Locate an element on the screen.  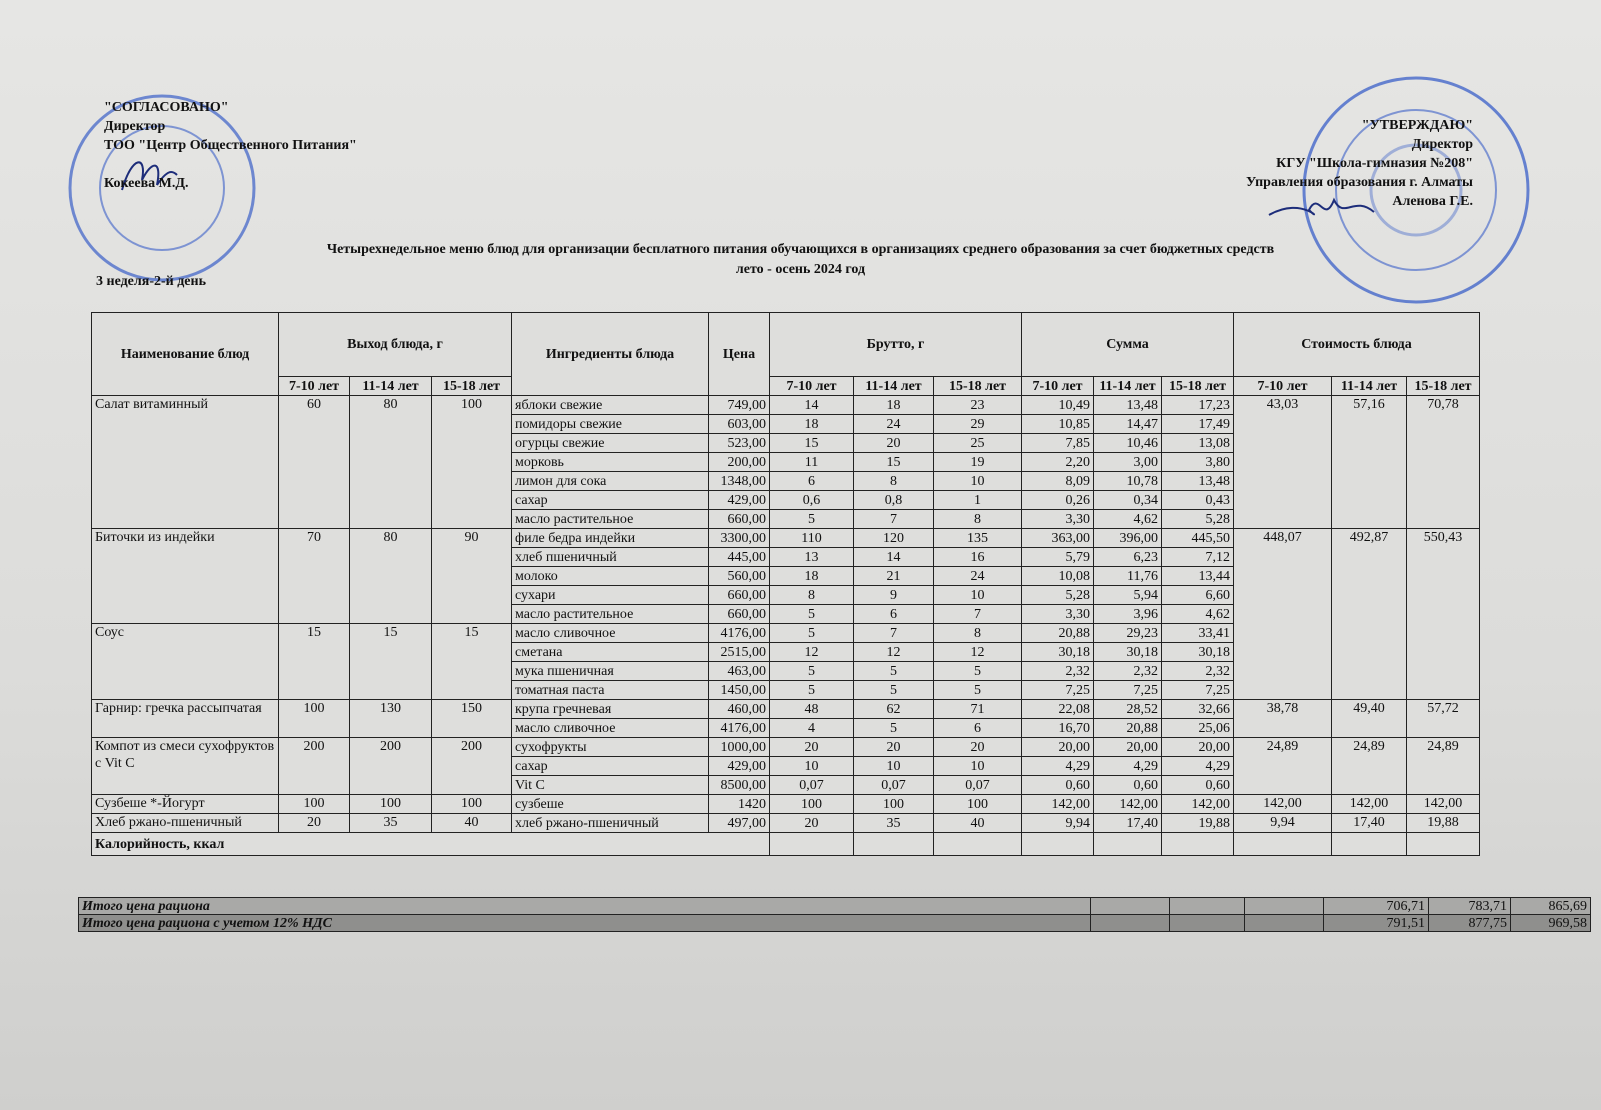
total-value: 706,71 is located at coordinates (1376, 906).